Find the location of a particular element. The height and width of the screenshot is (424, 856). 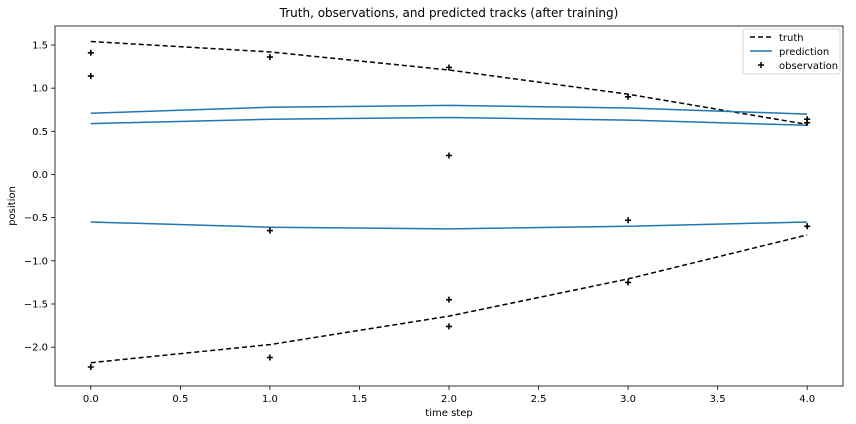

y-tick-label: −1.5 is located at coordinates (36, 304).